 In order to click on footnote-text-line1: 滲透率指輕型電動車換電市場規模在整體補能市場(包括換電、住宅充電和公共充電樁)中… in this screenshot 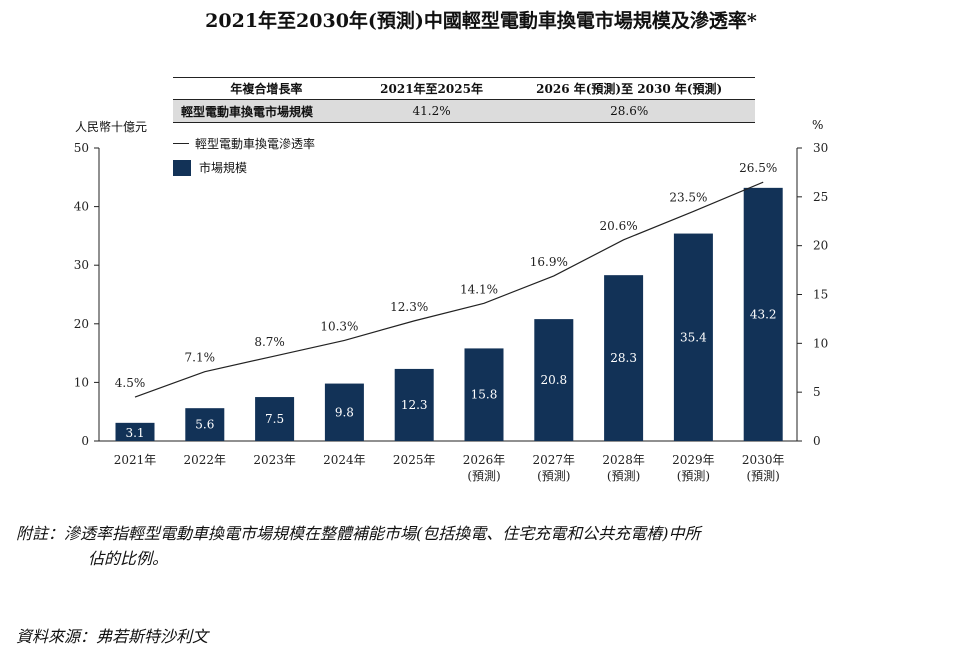, I will do `click(382, 533)`.